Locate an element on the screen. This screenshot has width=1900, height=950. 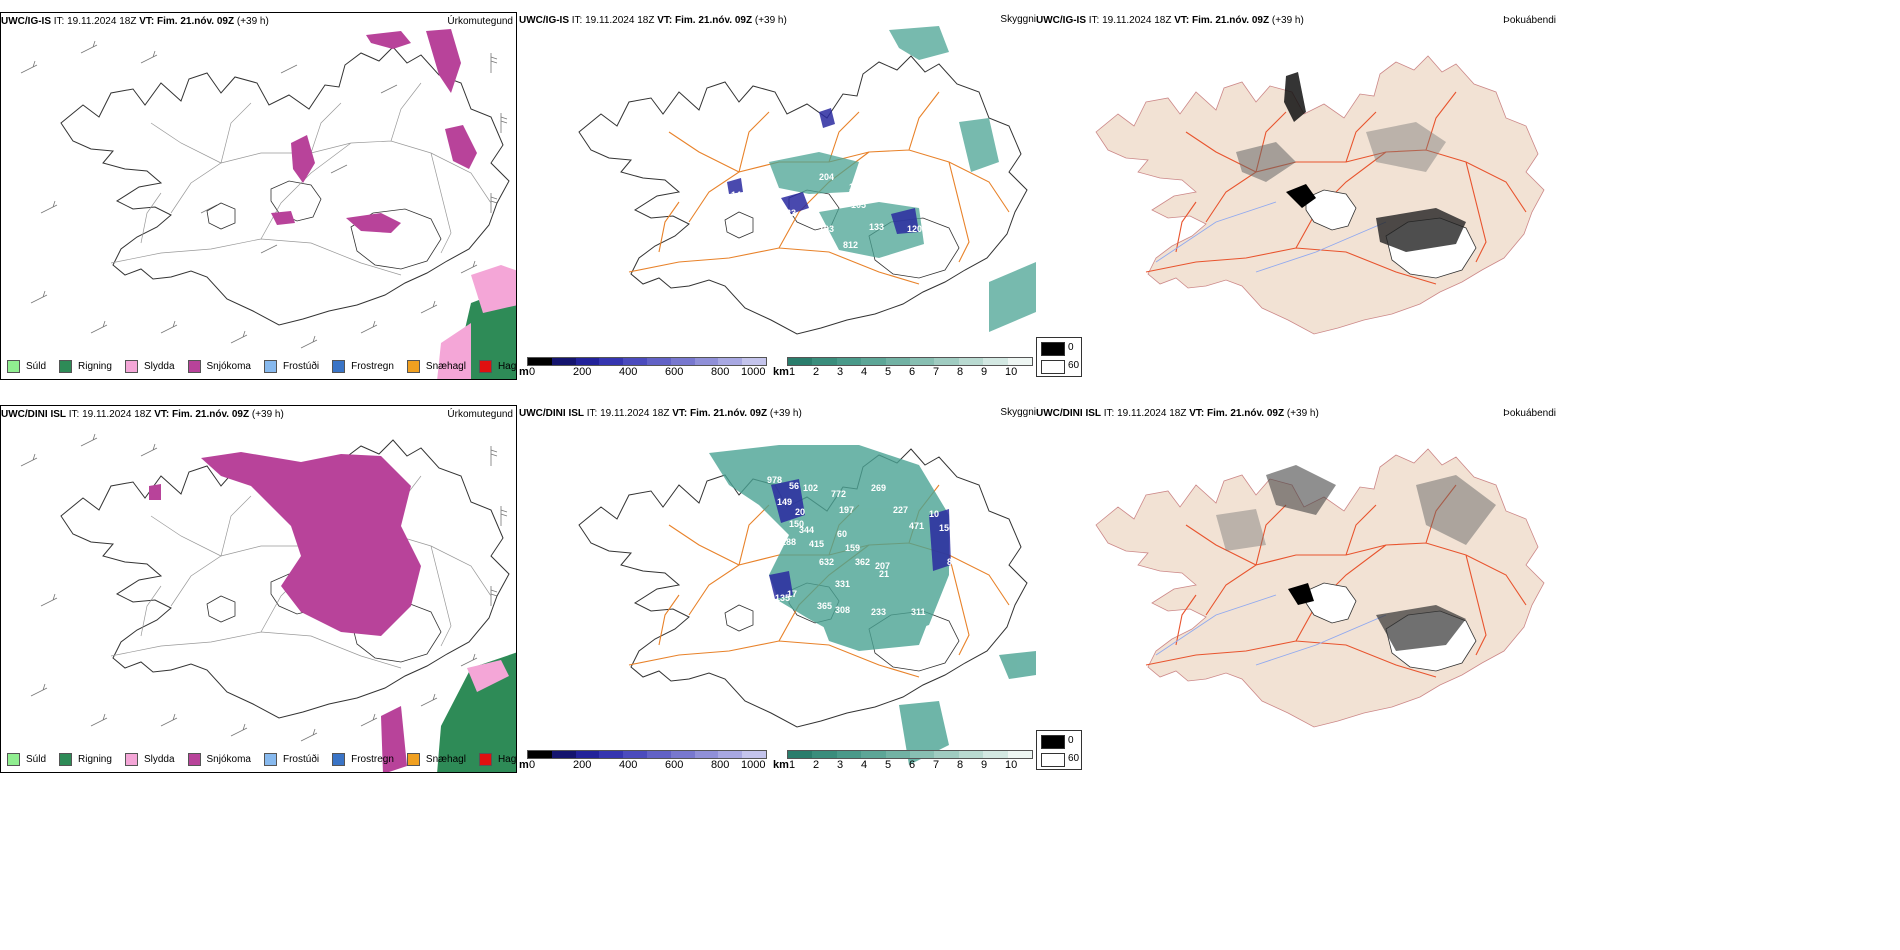
legend-item: Súld is located at coordinates (26, 366).